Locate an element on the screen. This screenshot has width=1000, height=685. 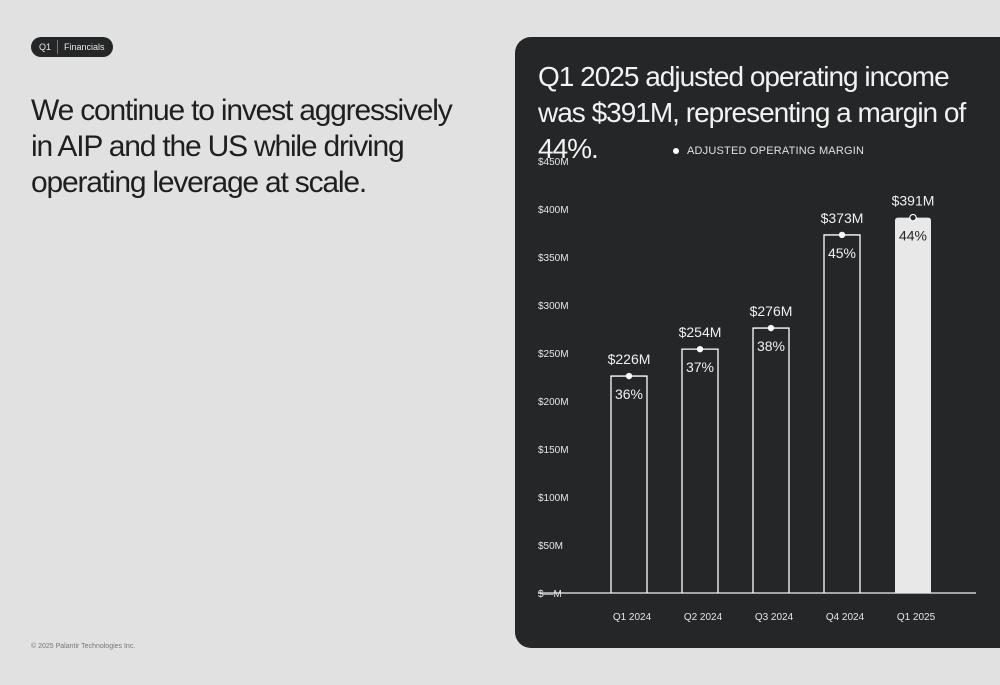
section-tag-label: Financials is located at coordinates (84, 47).